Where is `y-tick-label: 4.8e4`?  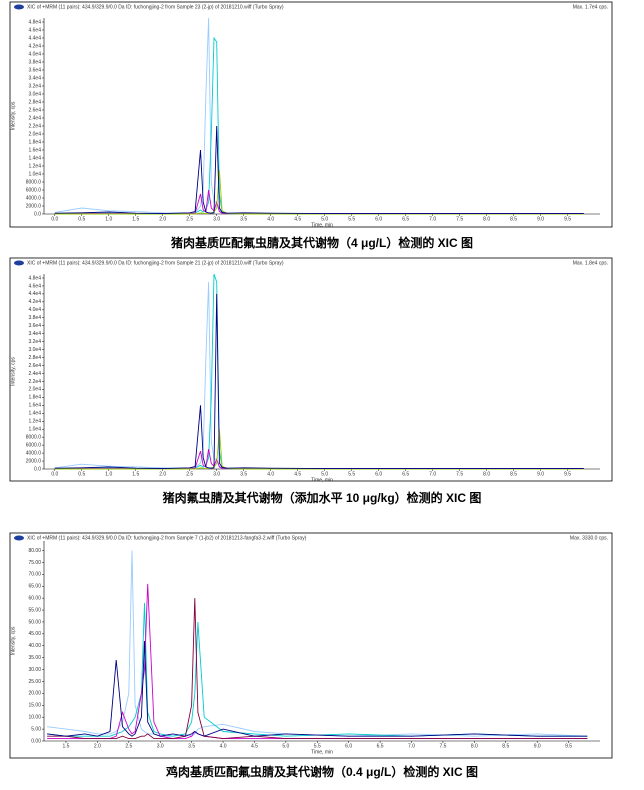
y-tick-label: 4.8e4 is located at coordinates (34, 22).